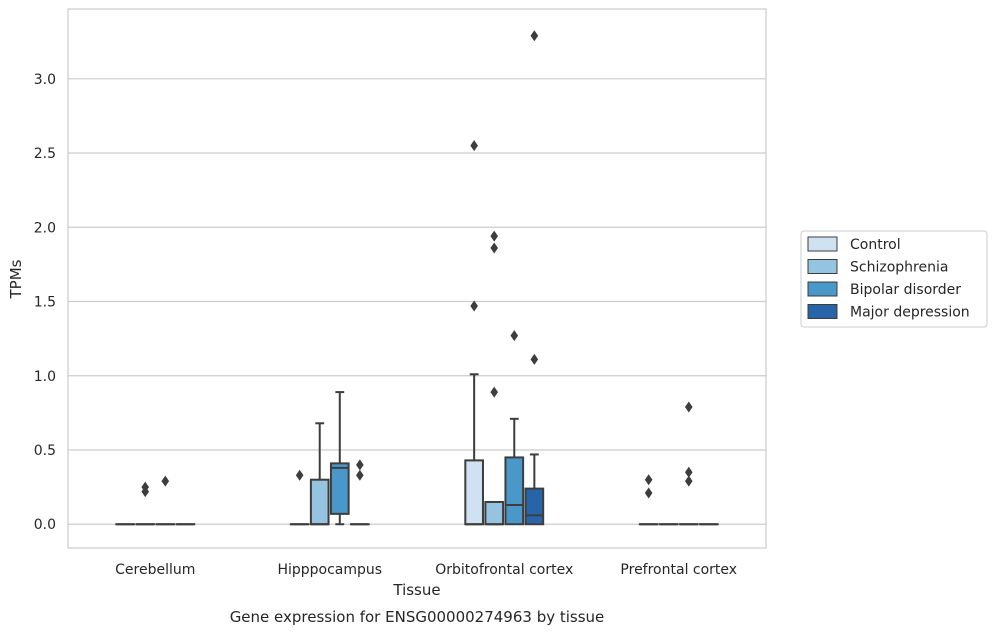 This screenshot has width=997, height=634. What do you see at coordinates (899, 268) in the screenshot?
I see `legend-entry: Schizophrenia` at bounding box center [899, 268].